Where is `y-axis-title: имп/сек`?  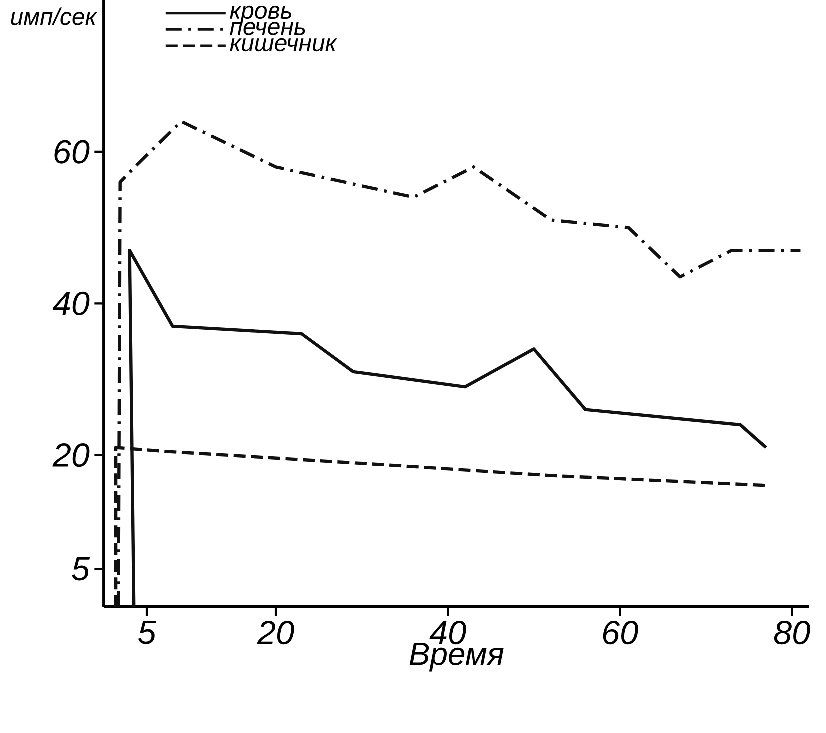 y-axis-title: имп/сек is located at coordinates (54, 17).